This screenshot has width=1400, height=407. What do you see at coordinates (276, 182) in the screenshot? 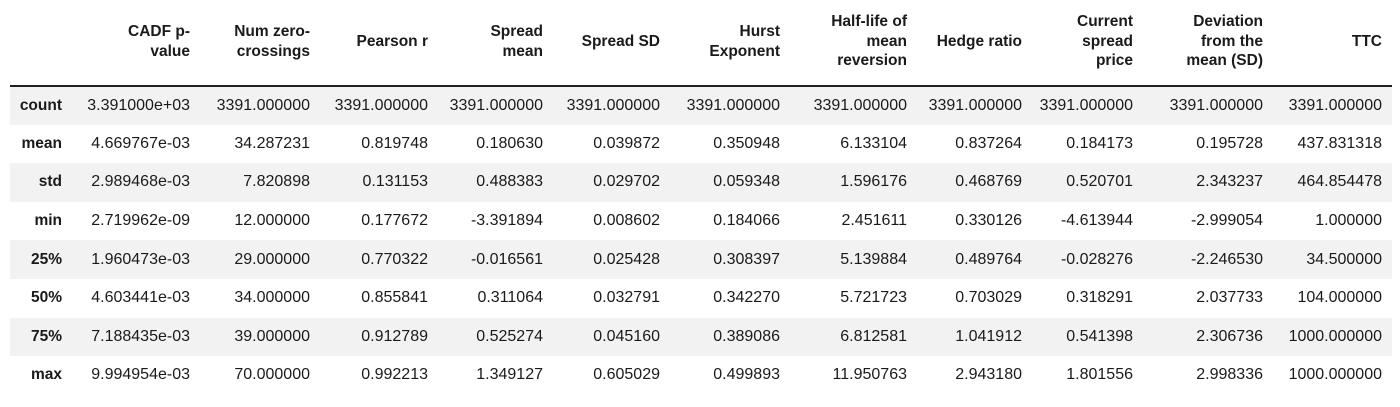
I see `cell-std-col2: 7.820898` at bounding box center [276, 182].